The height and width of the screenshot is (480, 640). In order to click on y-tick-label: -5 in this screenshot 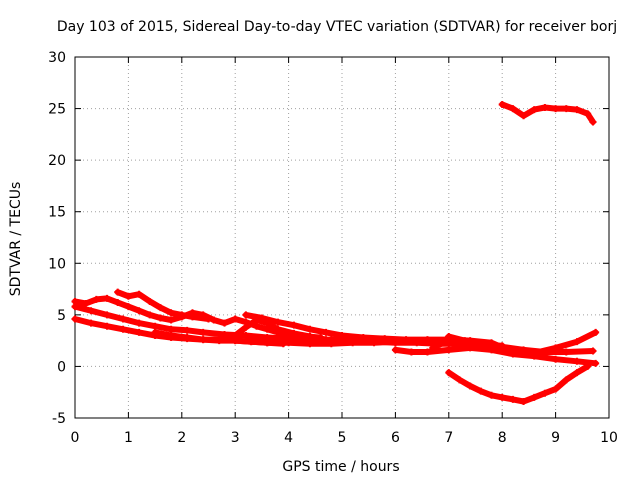, I will do `click(59, 419)`.